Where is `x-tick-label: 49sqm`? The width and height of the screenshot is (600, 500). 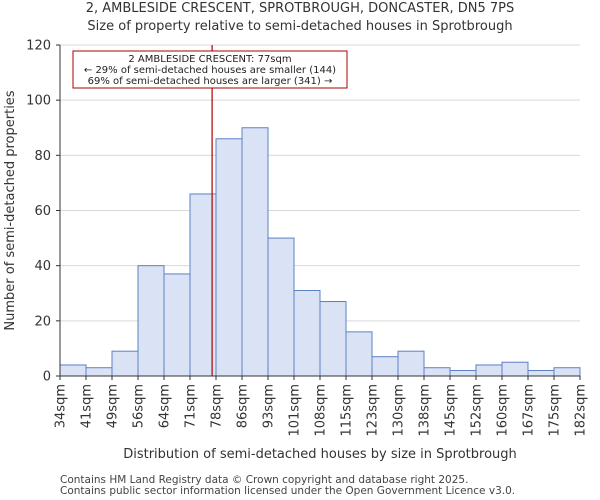 x-tick-label: 49sqm is located at coordinates (113, 406).